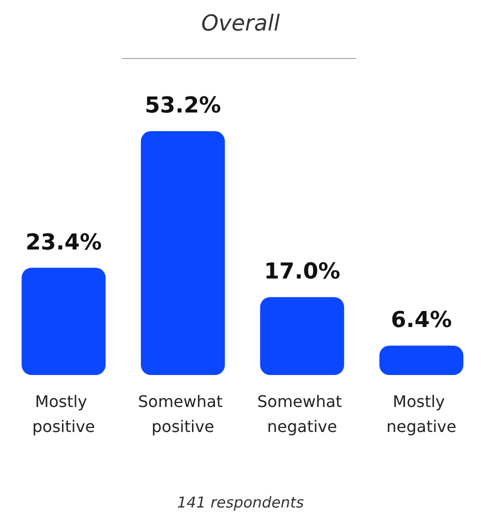  I want to click on data-label: 53.2%, so click(183, 106).